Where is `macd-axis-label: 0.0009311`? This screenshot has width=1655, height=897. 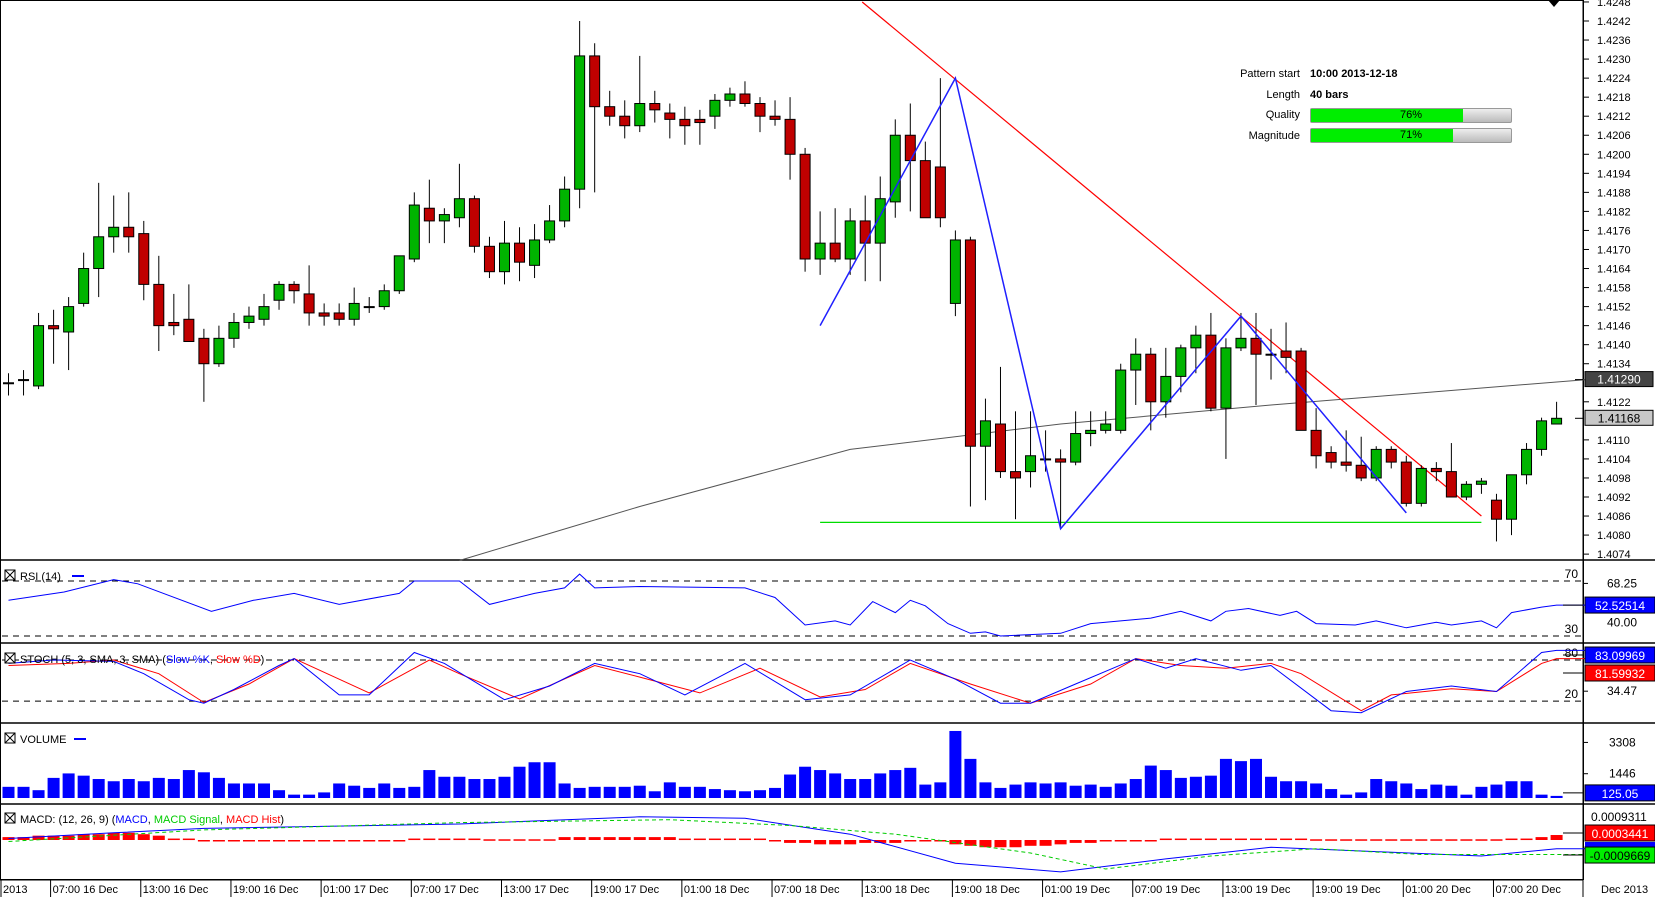 macd-axis-label: 0.0009311 is located at coordinates (1619, 817).